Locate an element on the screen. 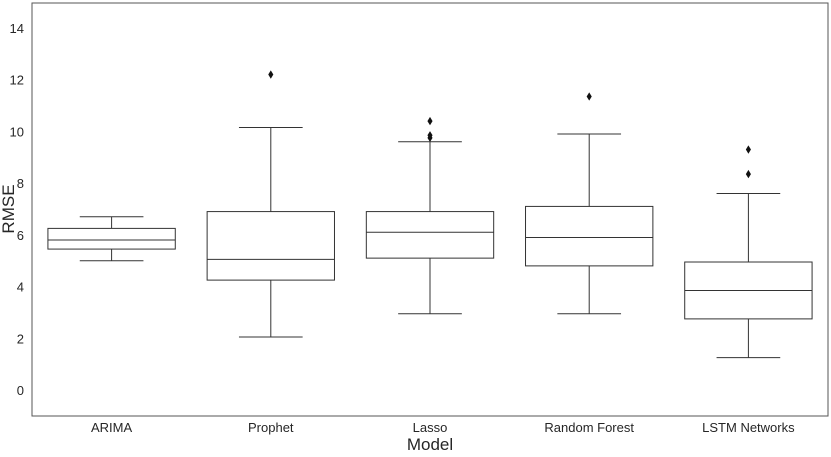 The image size is (831, 457). x-tick-label: Prophet is located at coordinates (271, 427).